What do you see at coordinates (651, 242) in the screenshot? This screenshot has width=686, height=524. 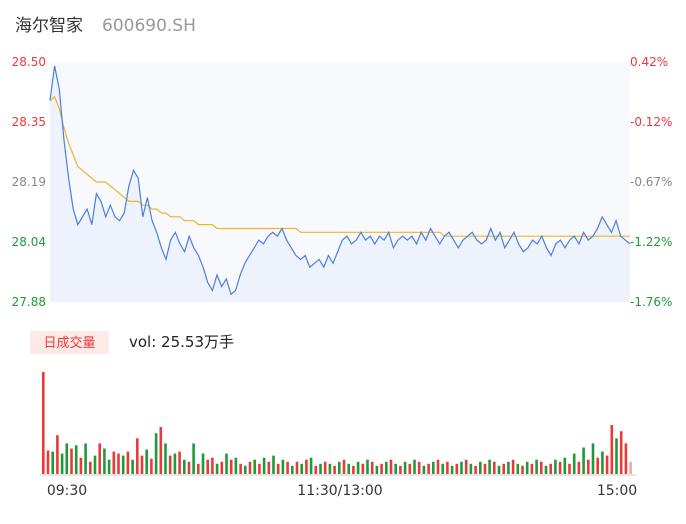 I see `percent-tick-label: -1.22%` at bounding box center [651, 242].